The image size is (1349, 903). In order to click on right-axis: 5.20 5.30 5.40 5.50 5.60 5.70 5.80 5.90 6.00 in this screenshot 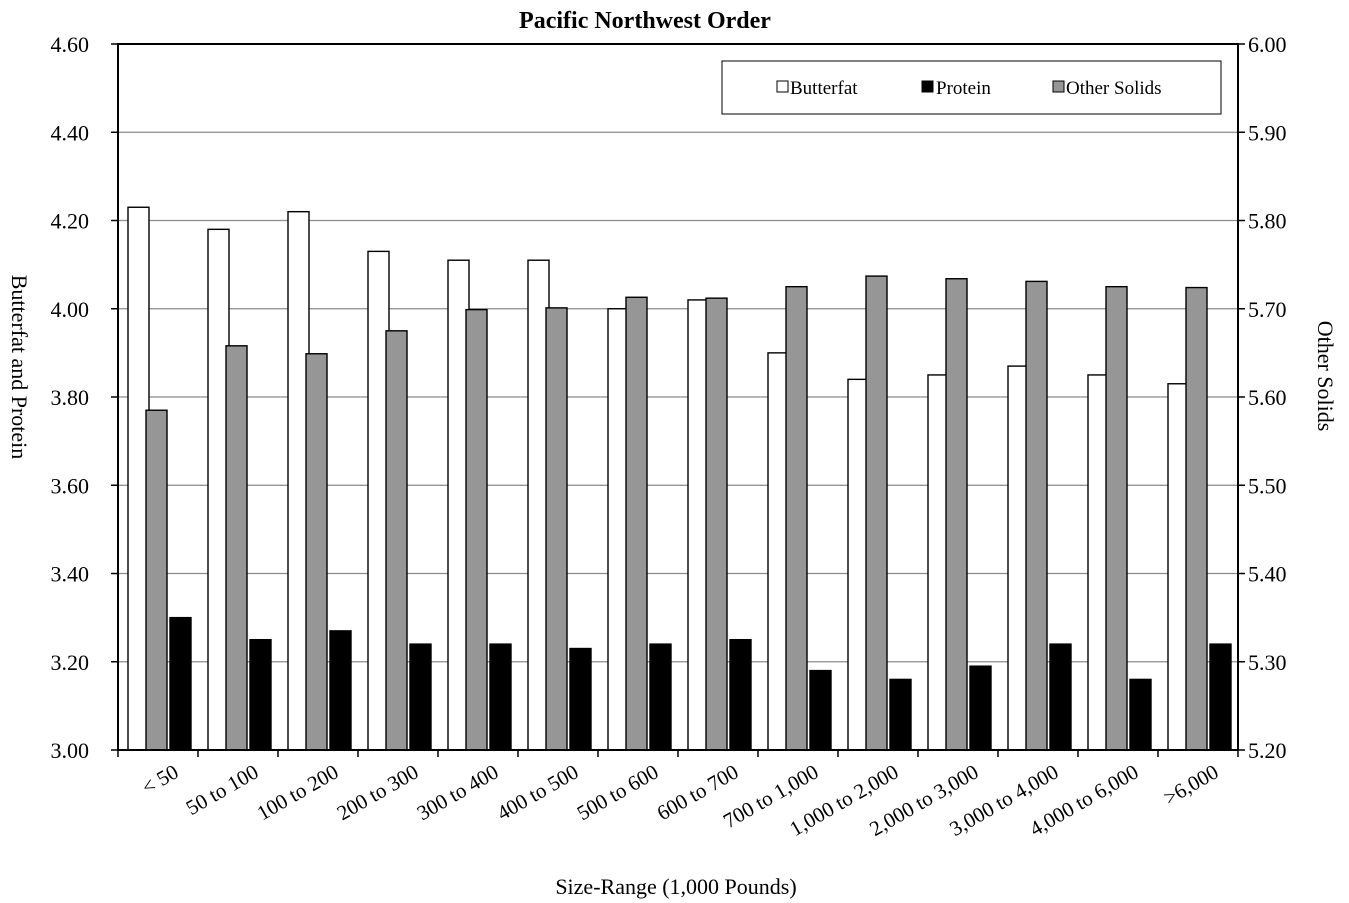, I will do `click(1262, 397)`.